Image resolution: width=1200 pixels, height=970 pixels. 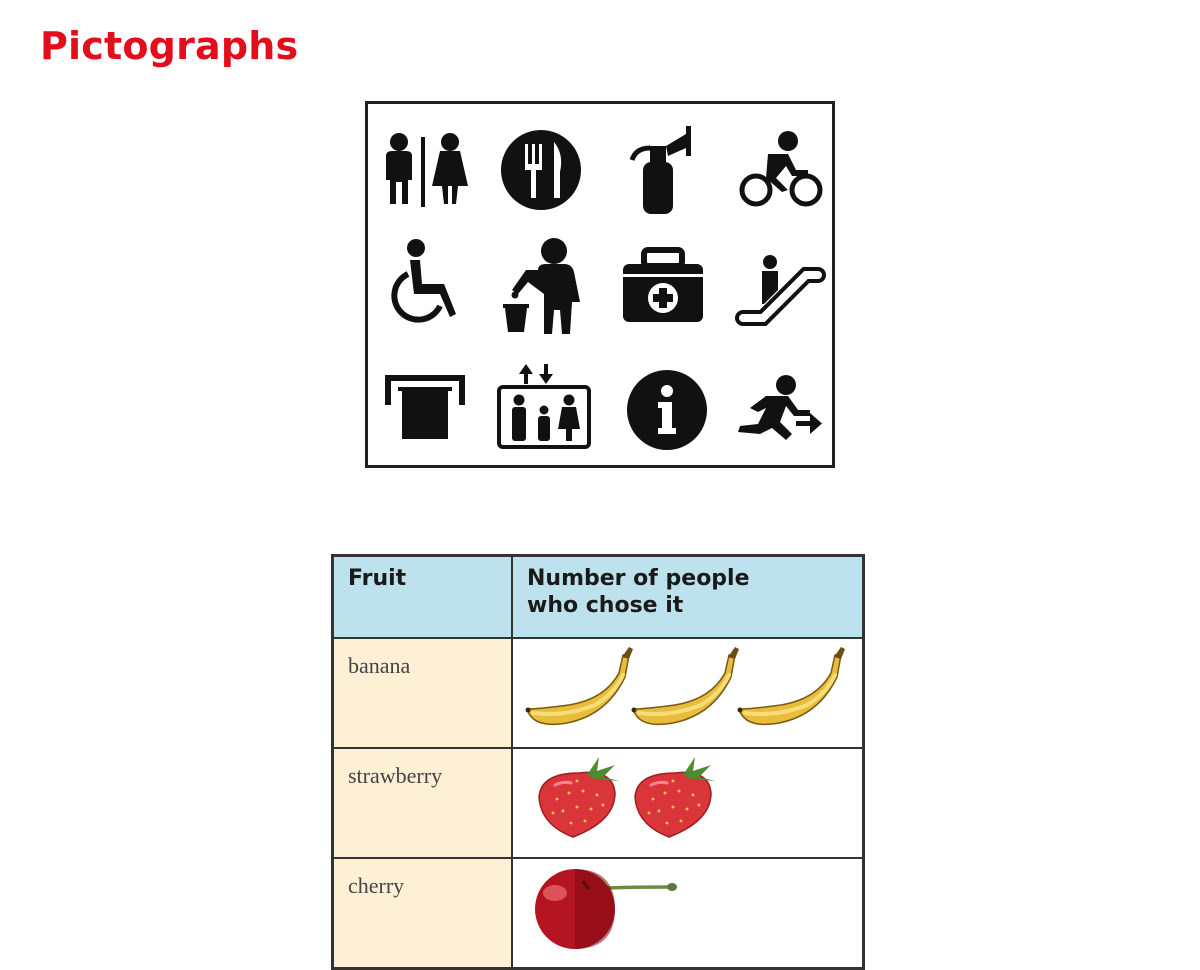 I want to click on fruit-label-cherry: cherry, so click(x=422, y=913).